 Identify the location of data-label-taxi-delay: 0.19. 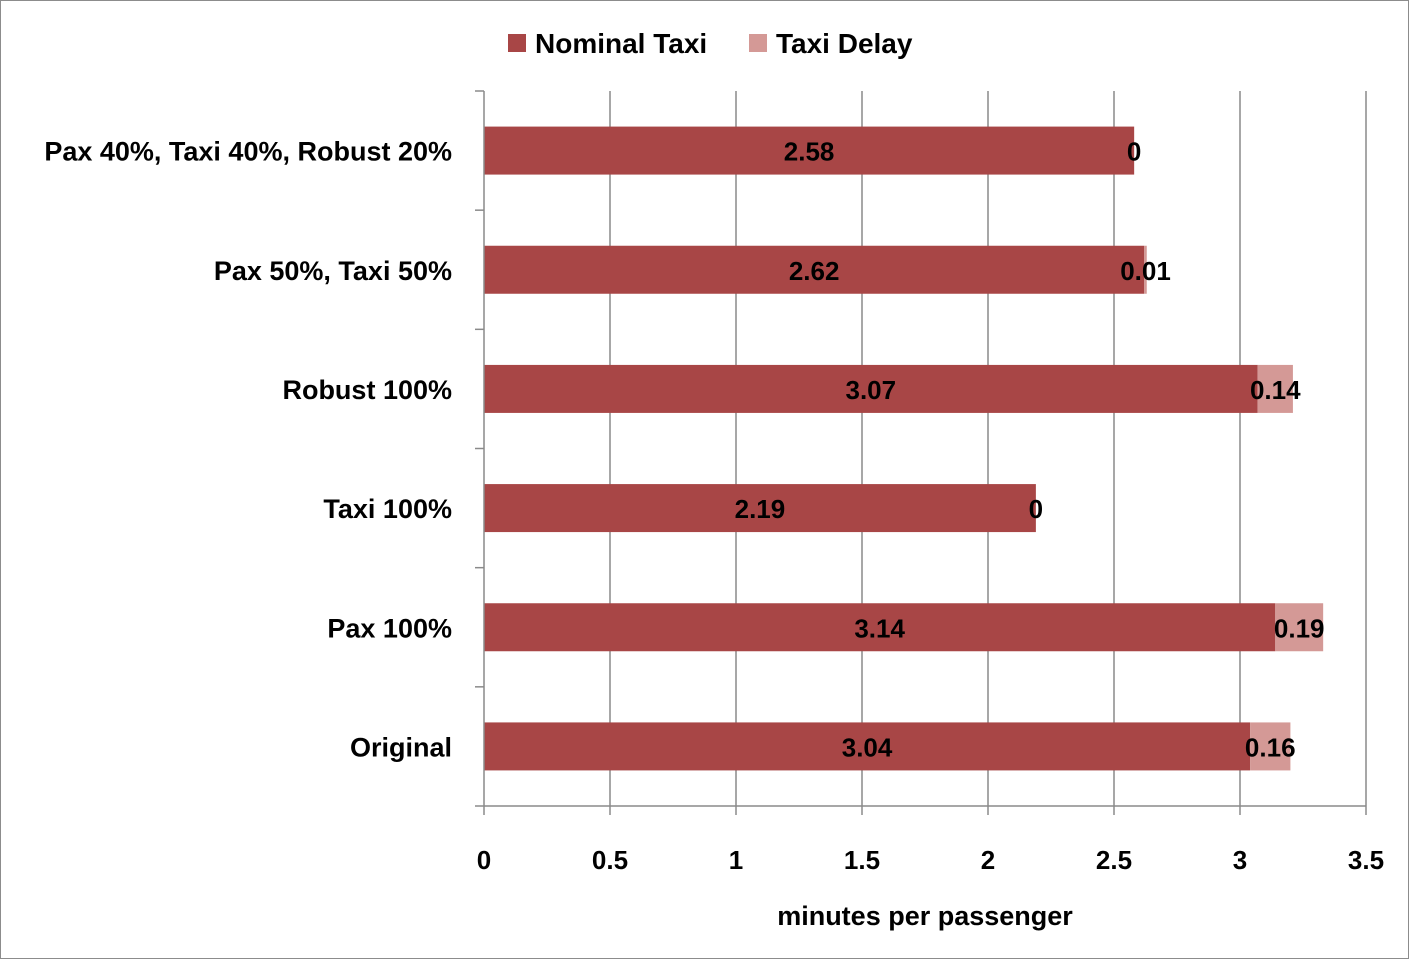
(1299, 628).